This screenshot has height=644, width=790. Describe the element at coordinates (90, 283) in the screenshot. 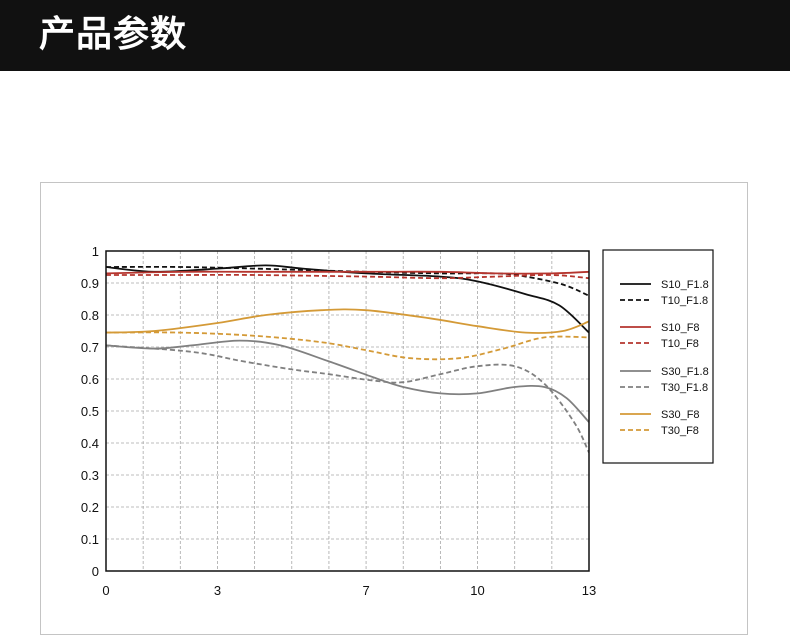

I see `y-tick-label: 0.9` at that location.